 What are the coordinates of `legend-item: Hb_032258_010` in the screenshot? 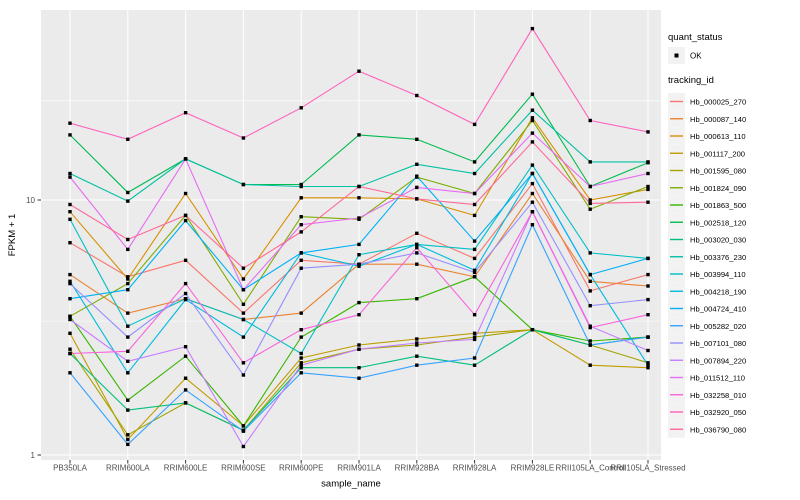 It's located at (707, 395).